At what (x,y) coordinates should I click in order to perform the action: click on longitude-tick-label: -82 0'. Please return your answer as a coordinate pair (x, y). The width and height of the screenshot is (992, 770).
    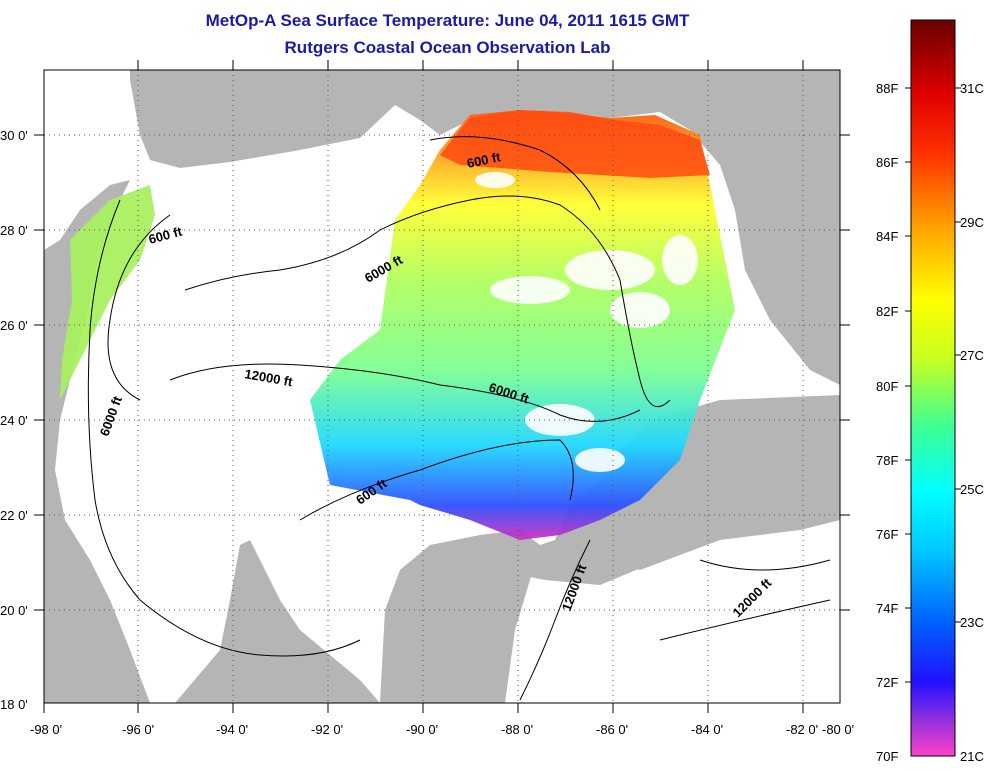
    Looking at the image, I should click on (802, 729).